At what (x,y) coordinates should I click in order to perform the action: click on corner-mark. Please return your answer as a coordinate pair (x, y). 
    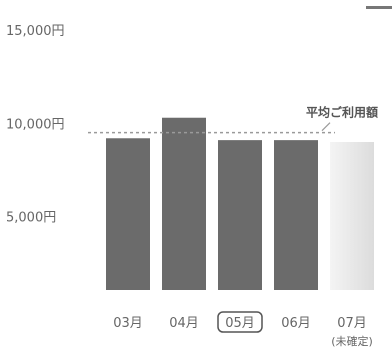
    Looking at the image, I should click on (379, 7).